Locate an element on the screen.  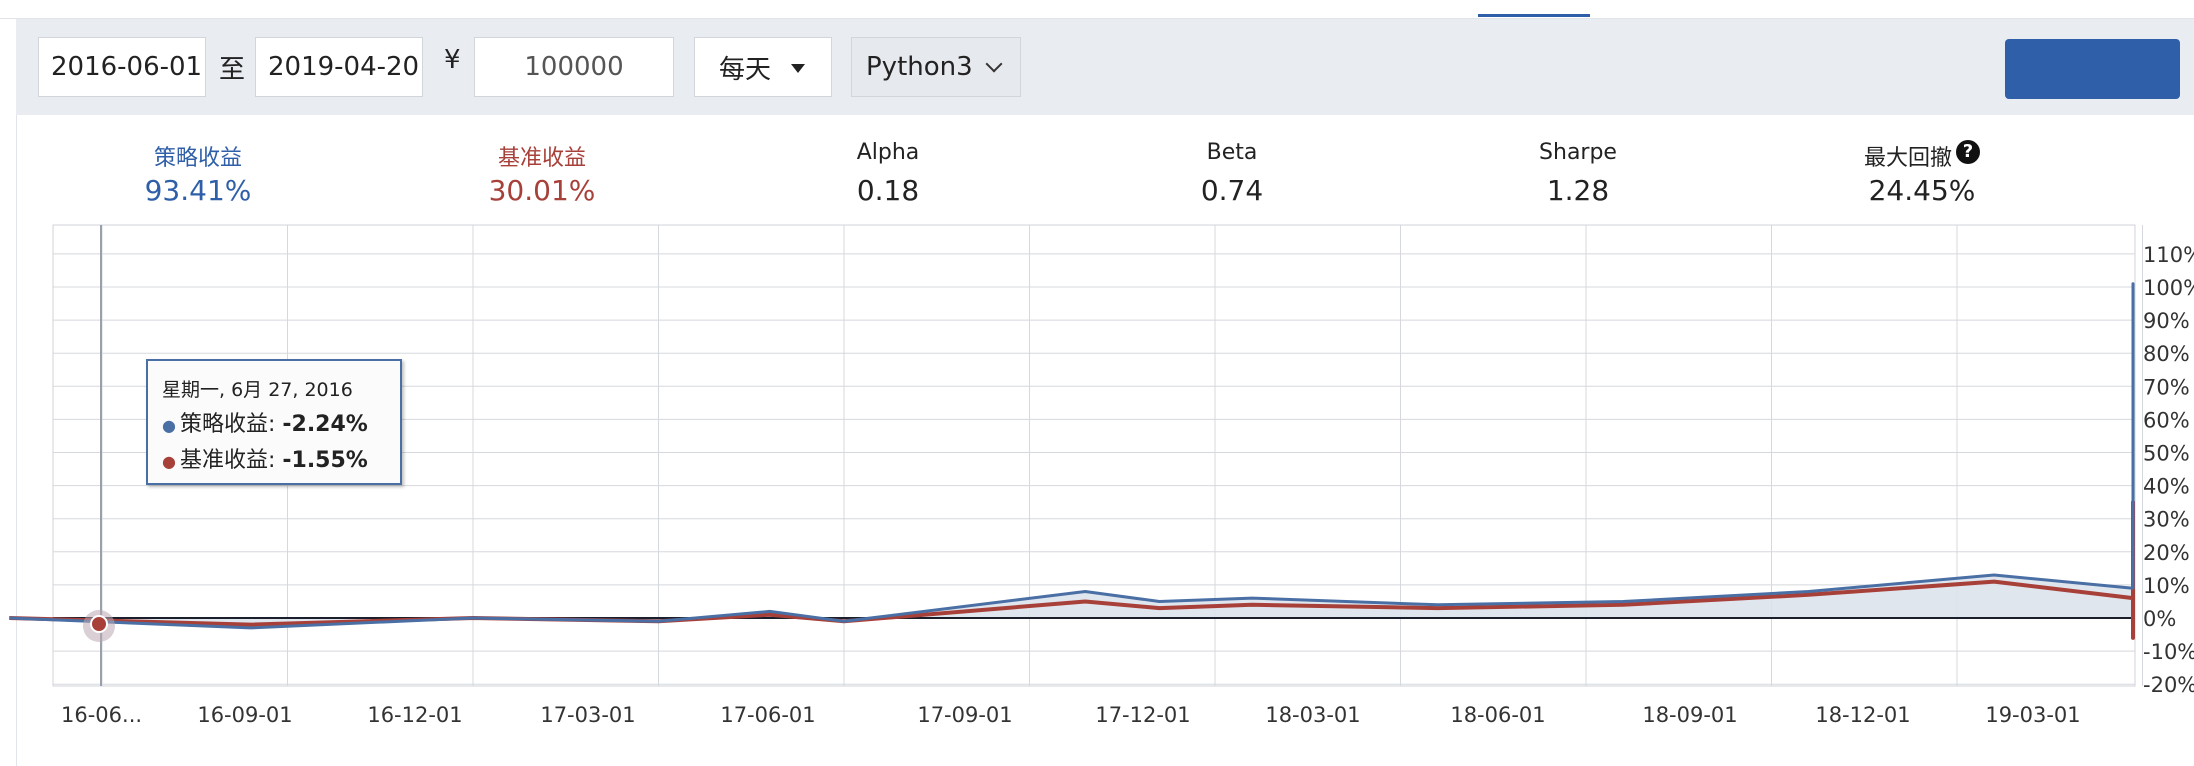
y-tick-label: 0% is located at coordinates (2159, 619).